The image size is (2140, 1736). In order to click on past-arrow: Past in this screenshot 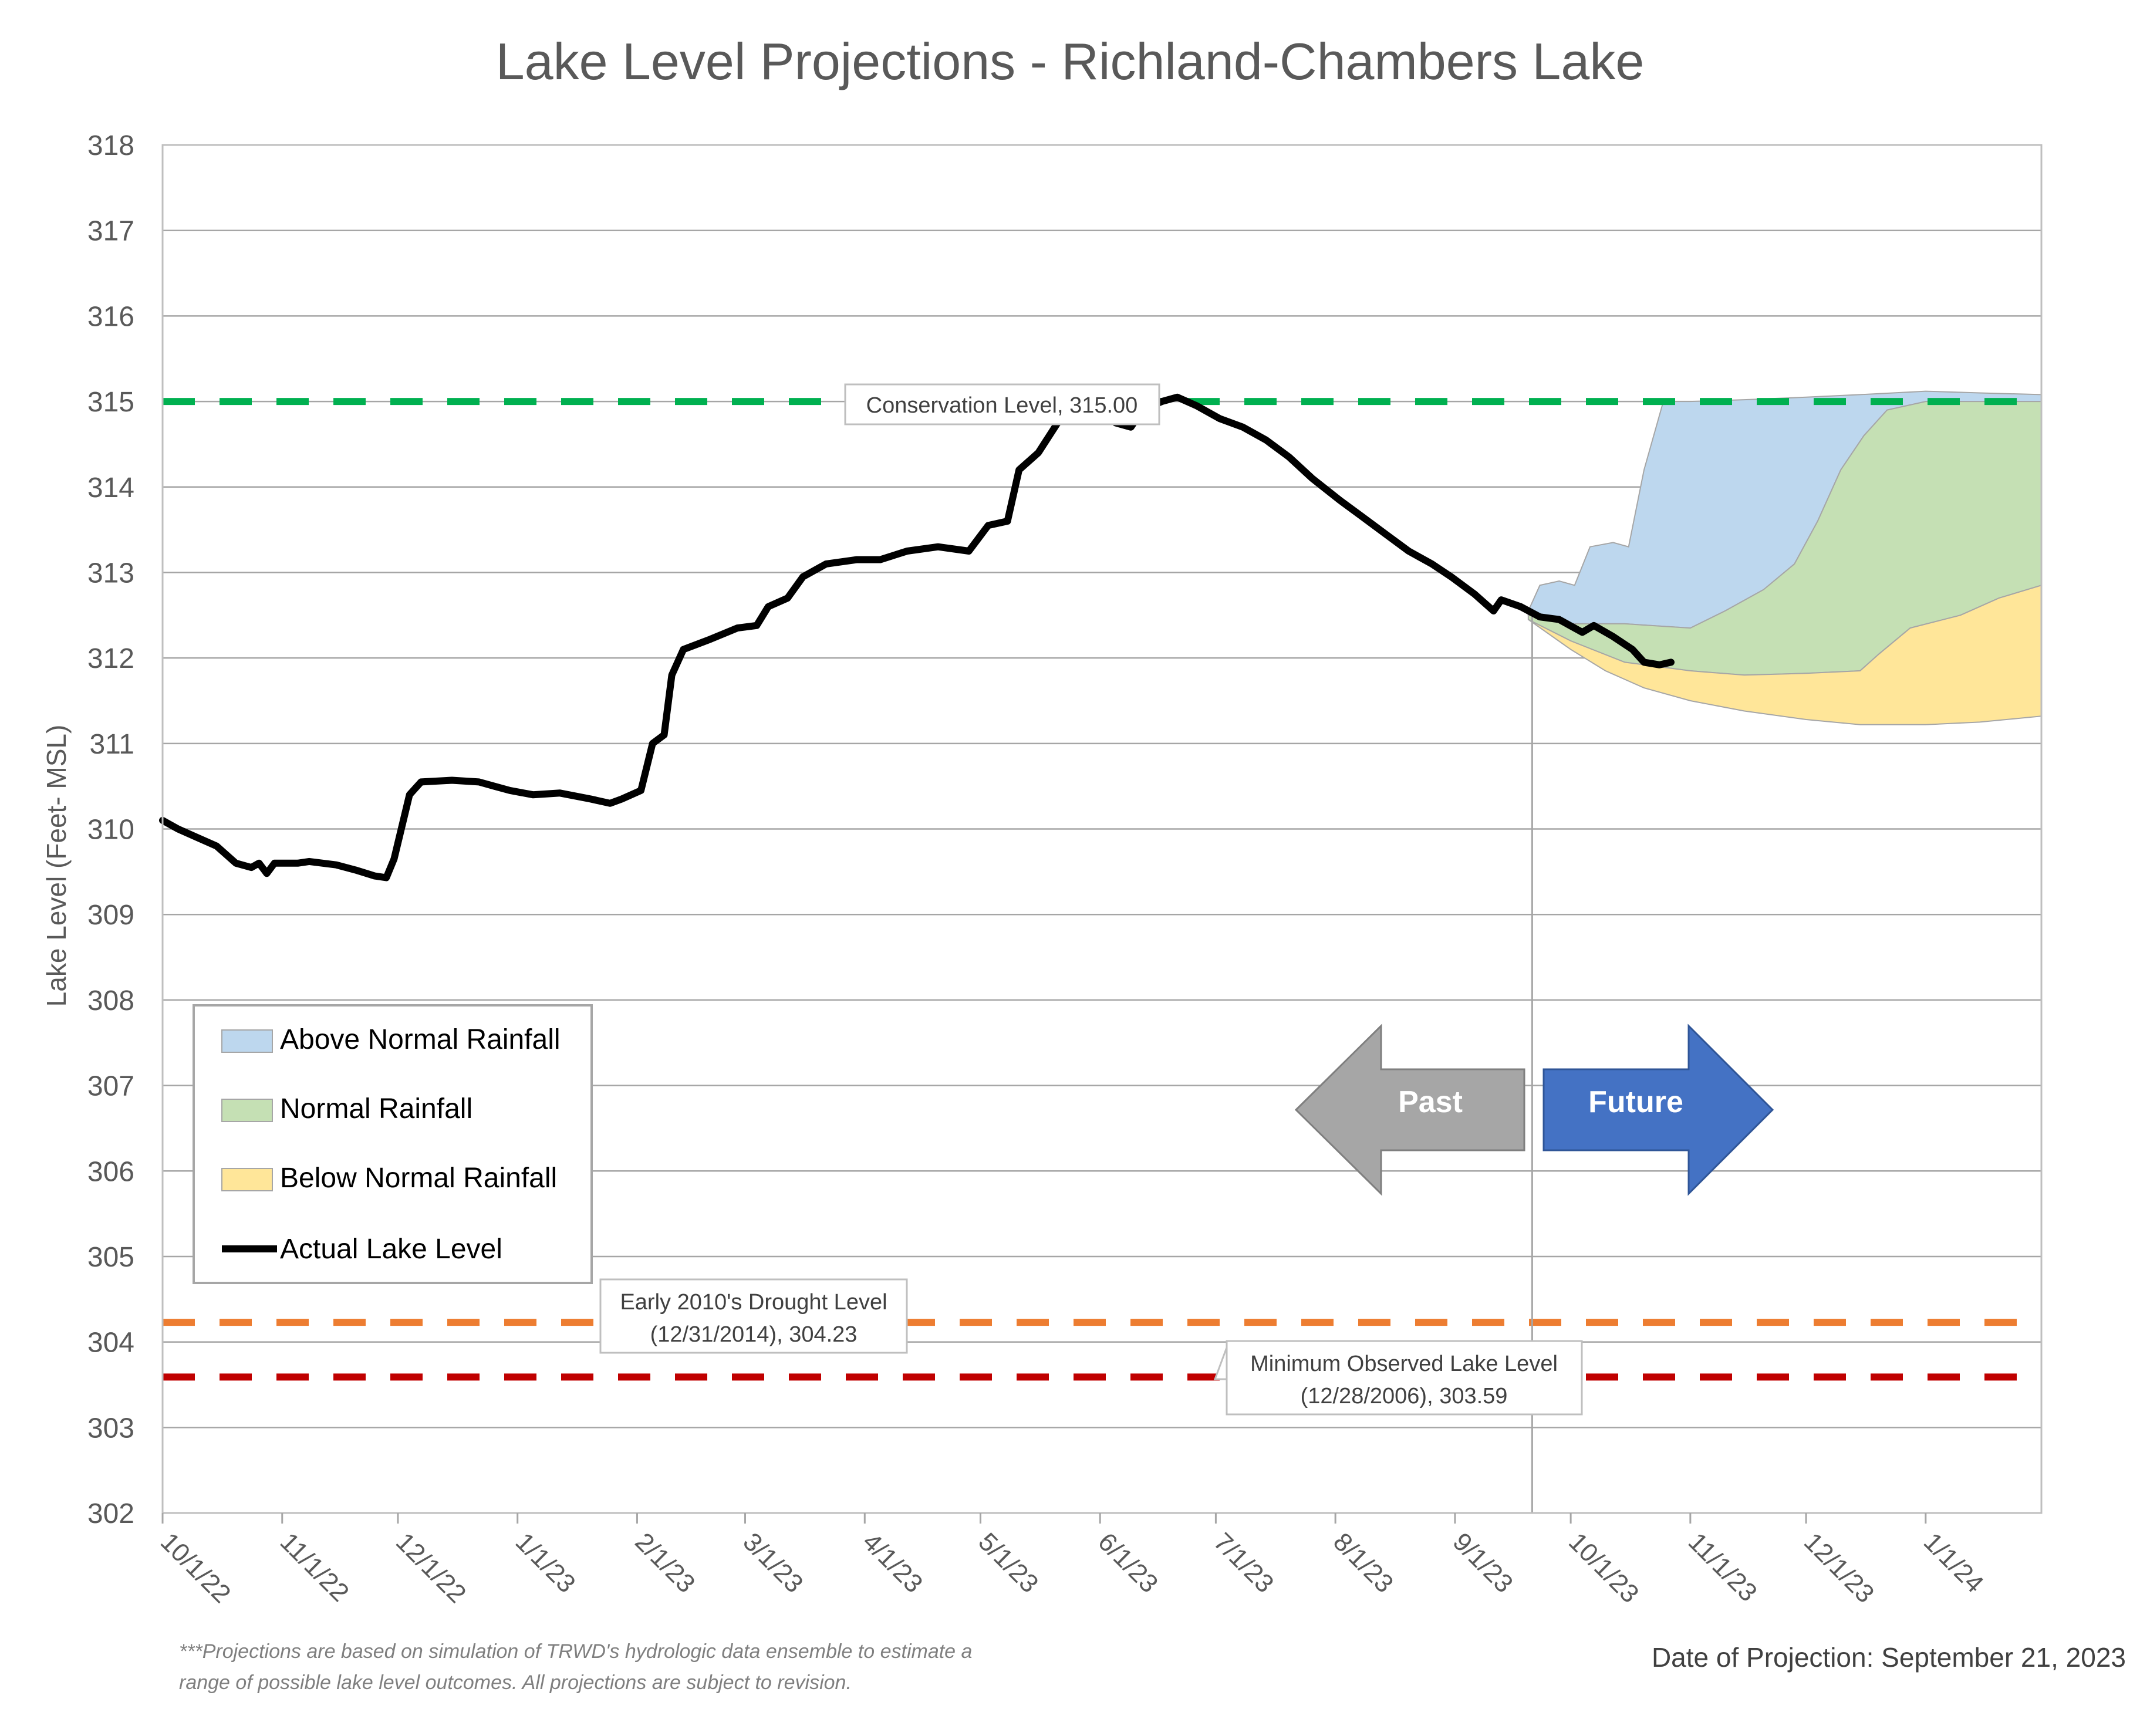, I will do `click(1409, 1110)`.